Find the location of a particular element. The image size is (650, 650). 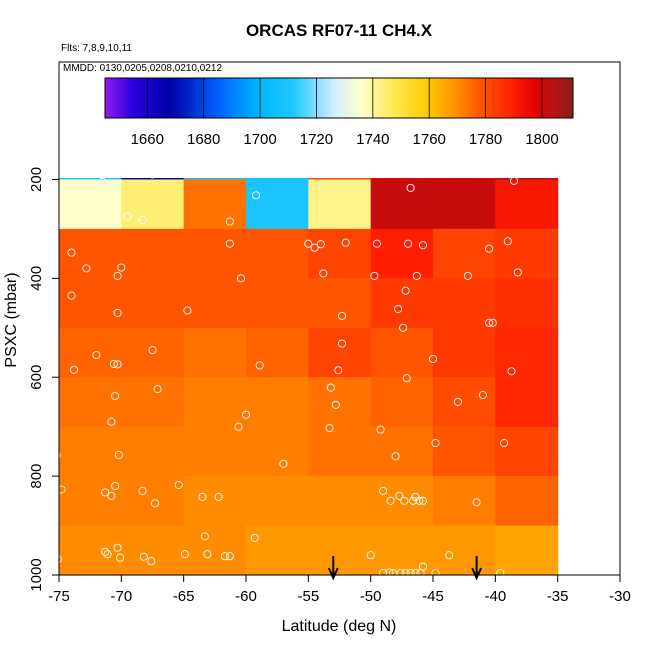

x-tick-label: -55 is located at coordinates (308, 596).